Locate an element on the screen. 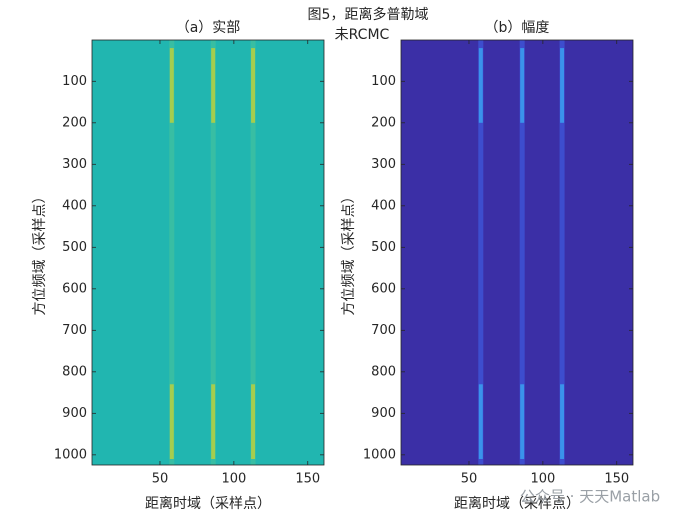 This screenshot has width=700, height=525. figure-title: 图5，距离多普勒域 is located at coordinates (368, 14).